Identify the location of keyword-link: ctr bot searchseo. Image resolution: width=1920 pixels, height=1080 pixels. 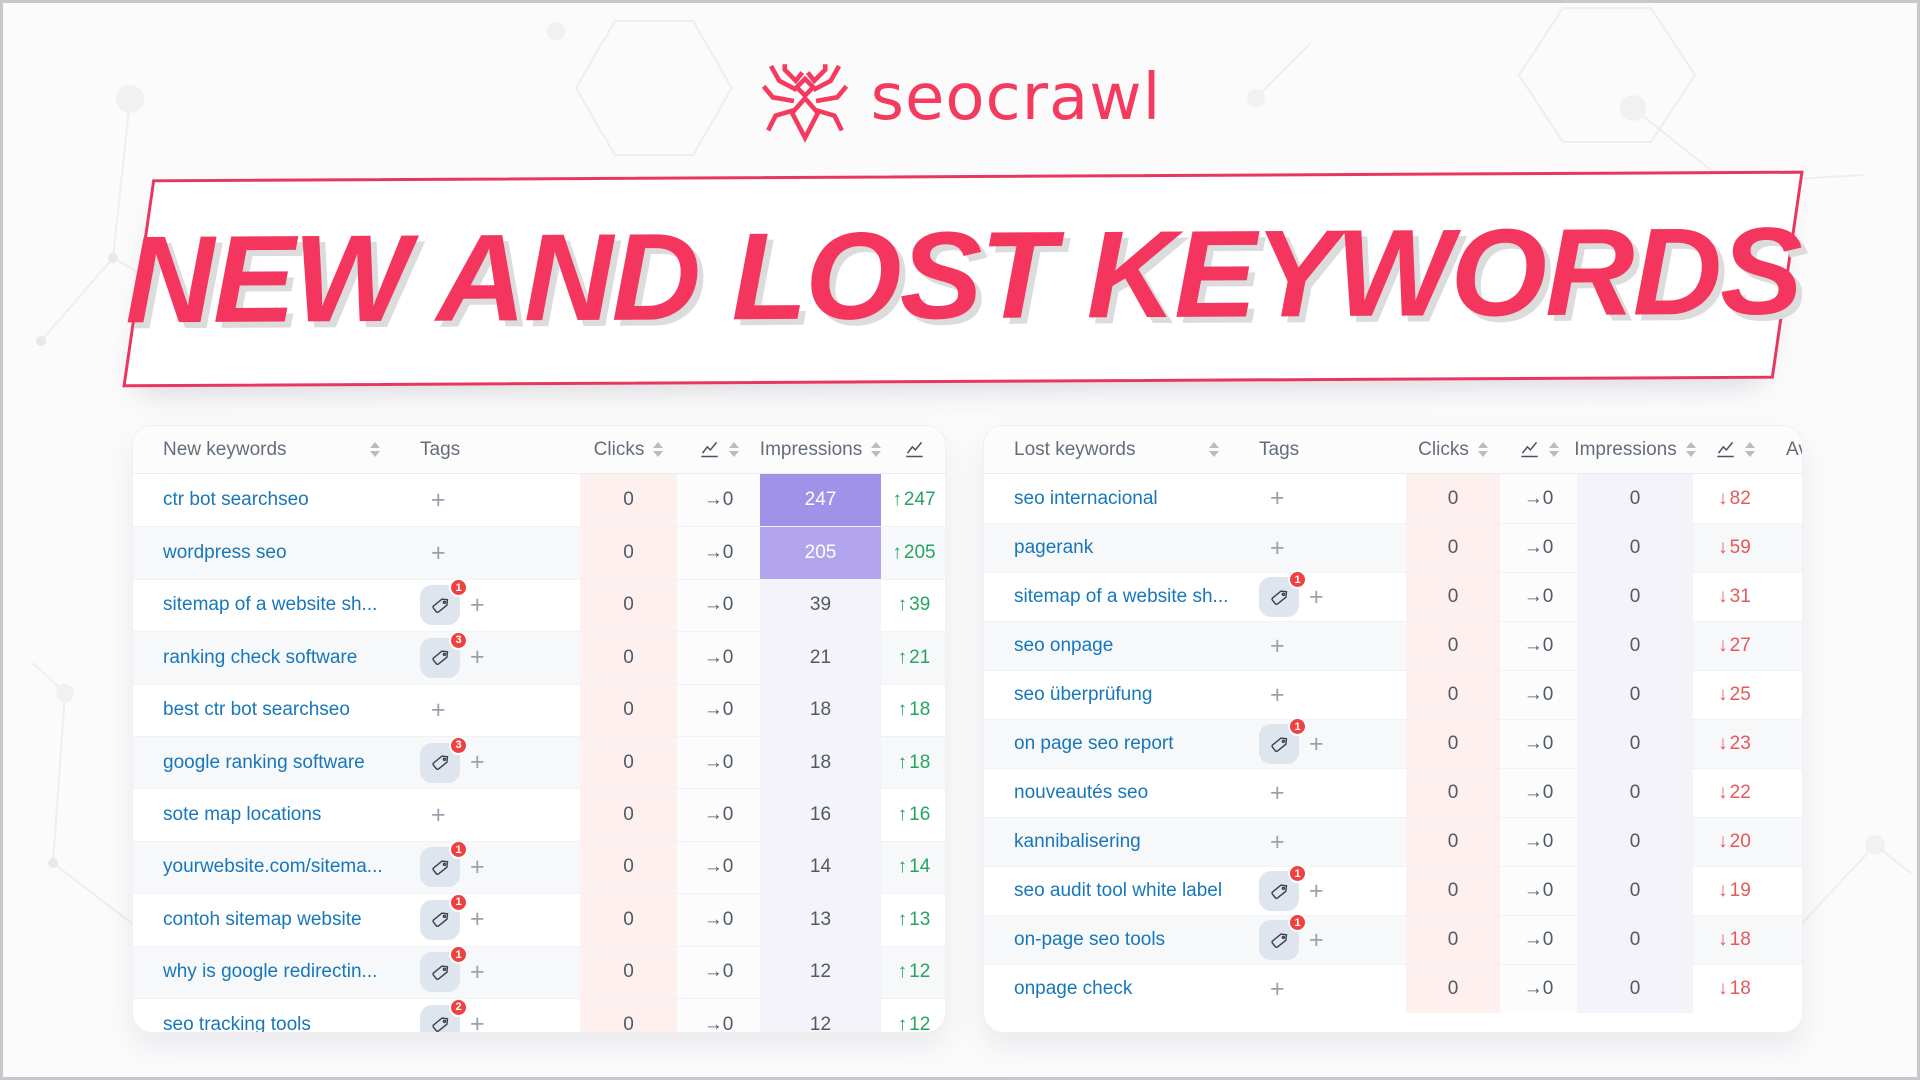
(236, 500).